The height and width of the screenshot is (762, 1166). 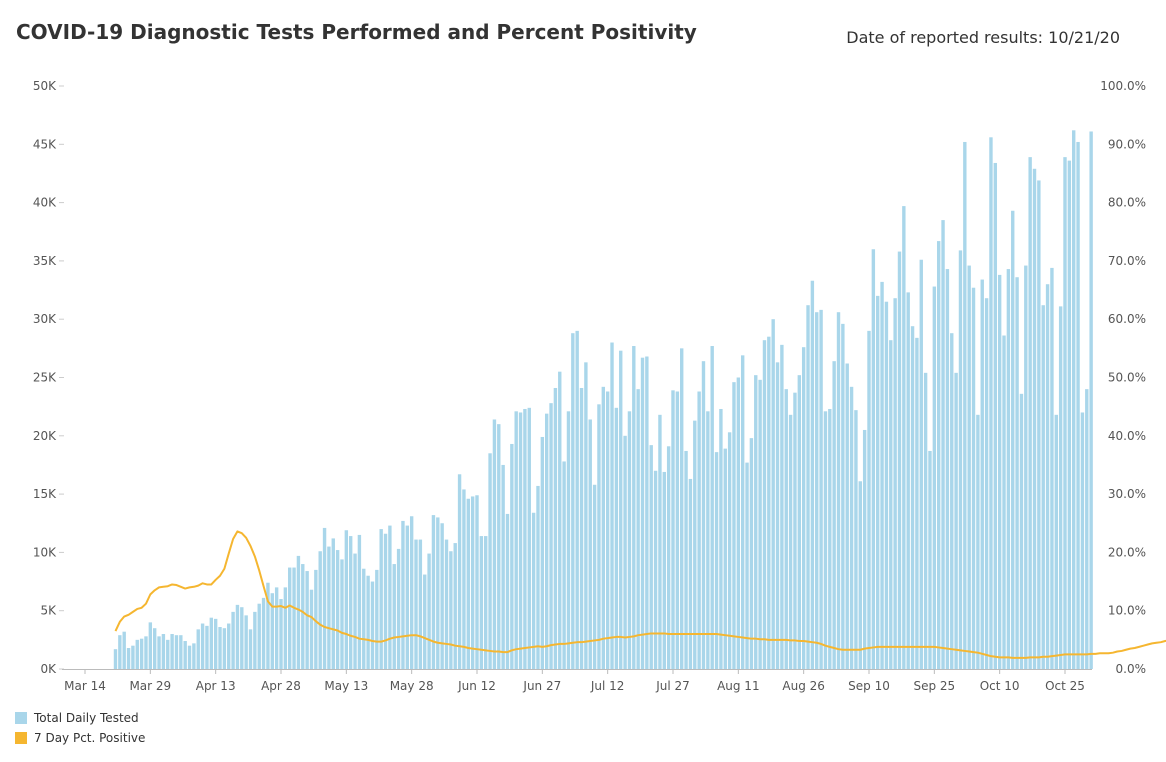 What do you see at coordinates (803, 686) in the screenshot?
I see `x-tick-label: Aug 26` at bounding box center [803, 686].